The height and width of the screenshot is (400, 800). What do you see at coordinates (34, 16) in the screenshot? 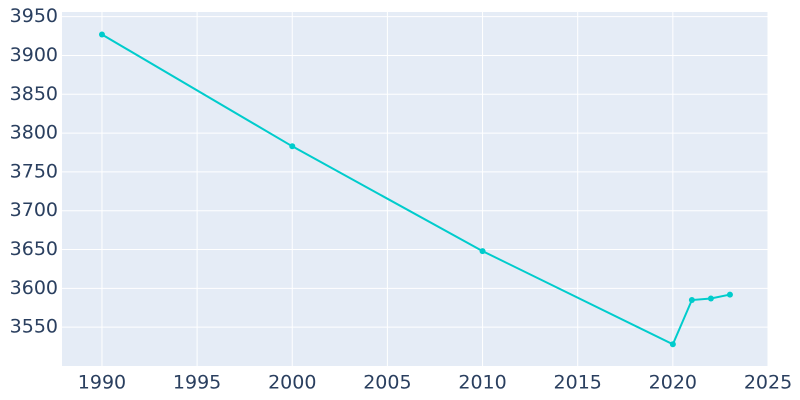
I see `y-tick-label: 3950` at bounding box center [34, 16].